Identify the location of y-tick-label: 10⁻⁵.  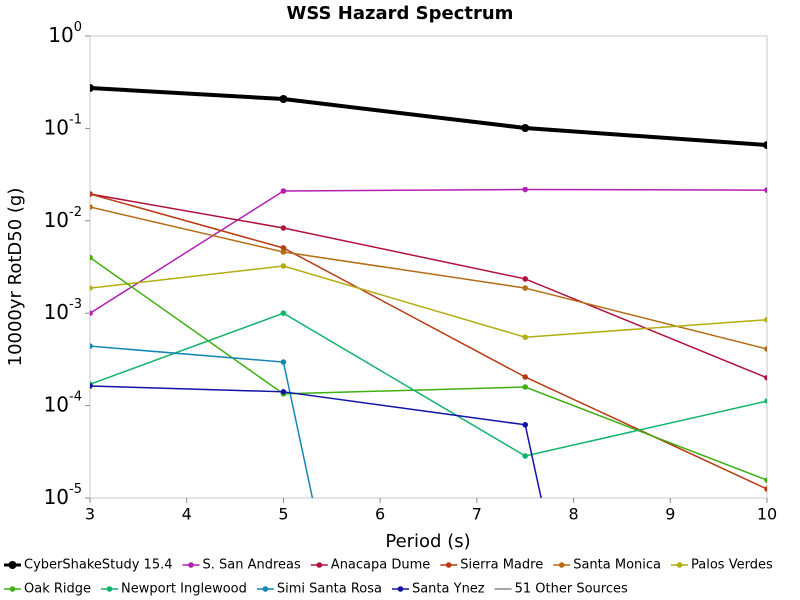
(63, 495).